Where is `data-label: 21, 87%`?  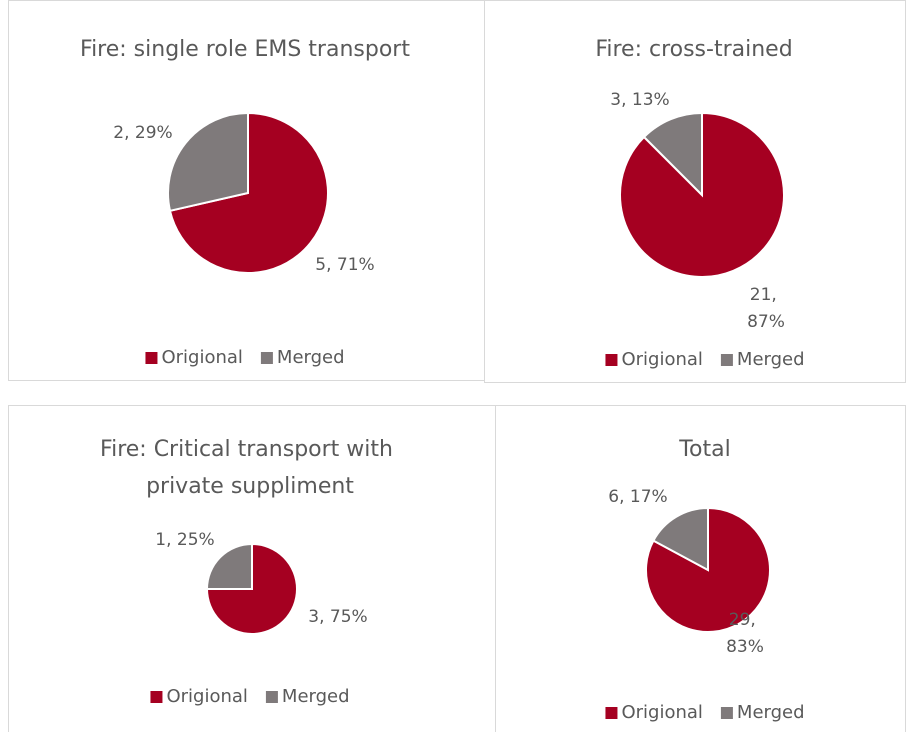 data-label: 21, 87% is located at coordinates (766, 308).